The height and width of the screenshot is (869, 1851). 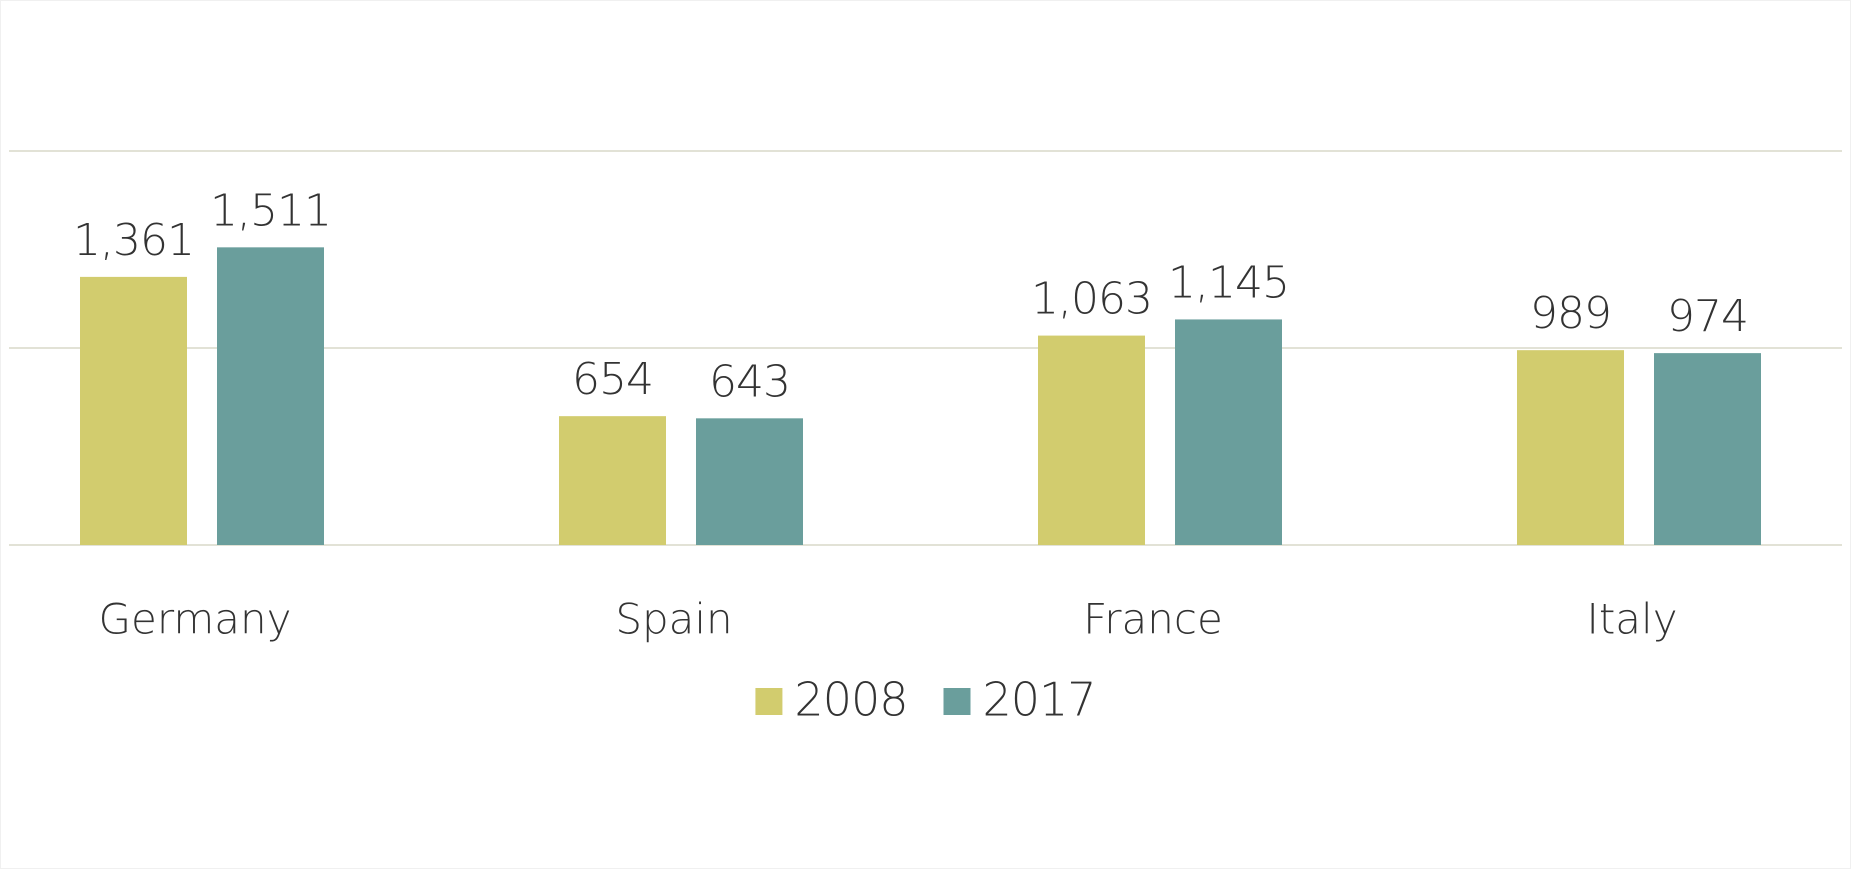 I want to click on data-label: 1,511, so click(x=270, y=210).